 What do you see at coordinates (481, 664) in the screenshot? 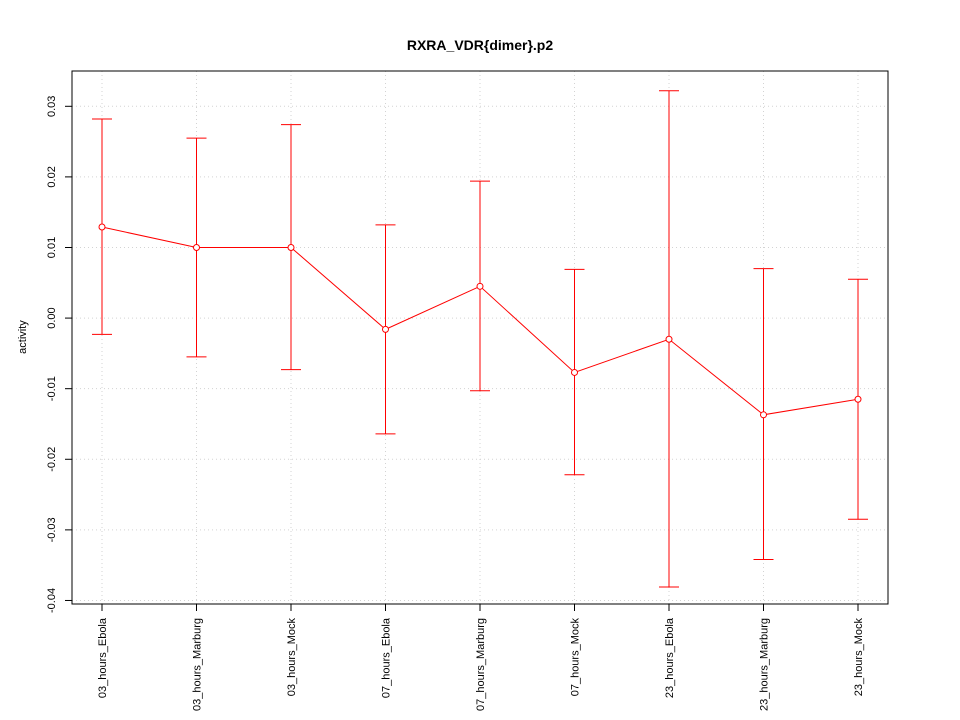
I see `x-tick-label: 07_hours_Marburg` at bounding box center [481, 664].